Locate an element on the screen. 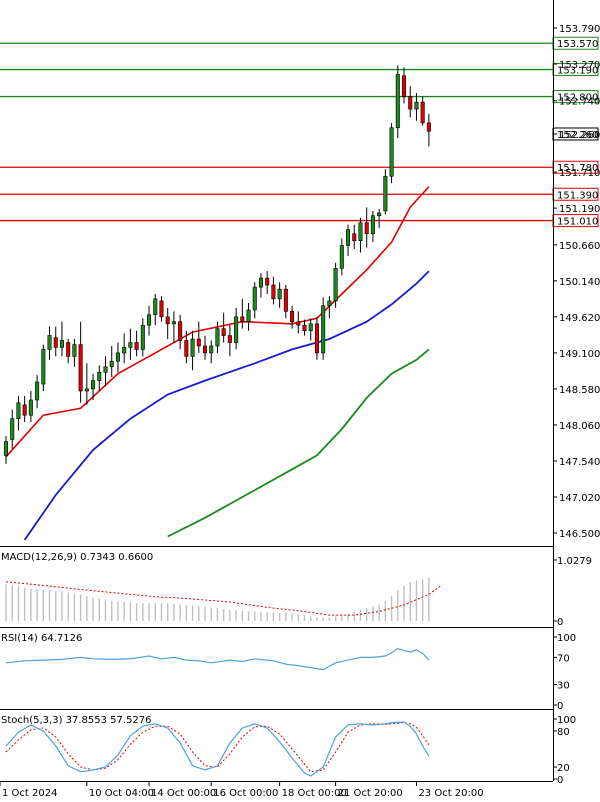 The width and height of the screenshot is (600, 802). rsi-tick-label: 0 is located at coordinates (560, 706).